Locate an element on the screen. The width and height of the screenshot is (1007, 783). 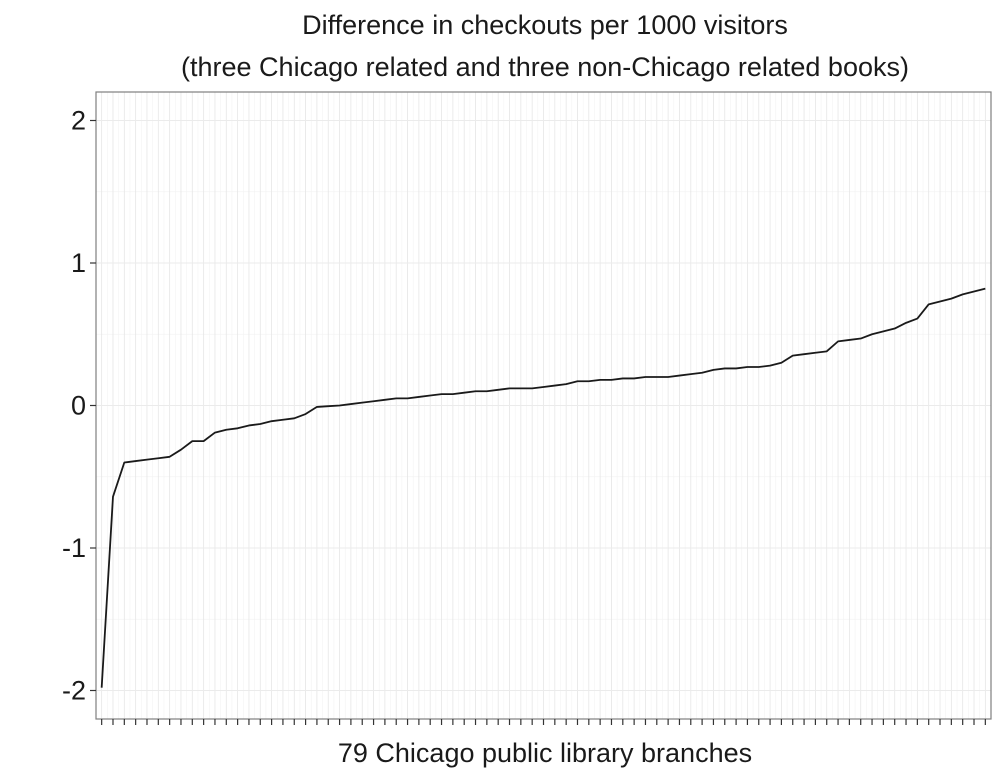
y-tick-label: -2 is located at coordinates (74, 691).